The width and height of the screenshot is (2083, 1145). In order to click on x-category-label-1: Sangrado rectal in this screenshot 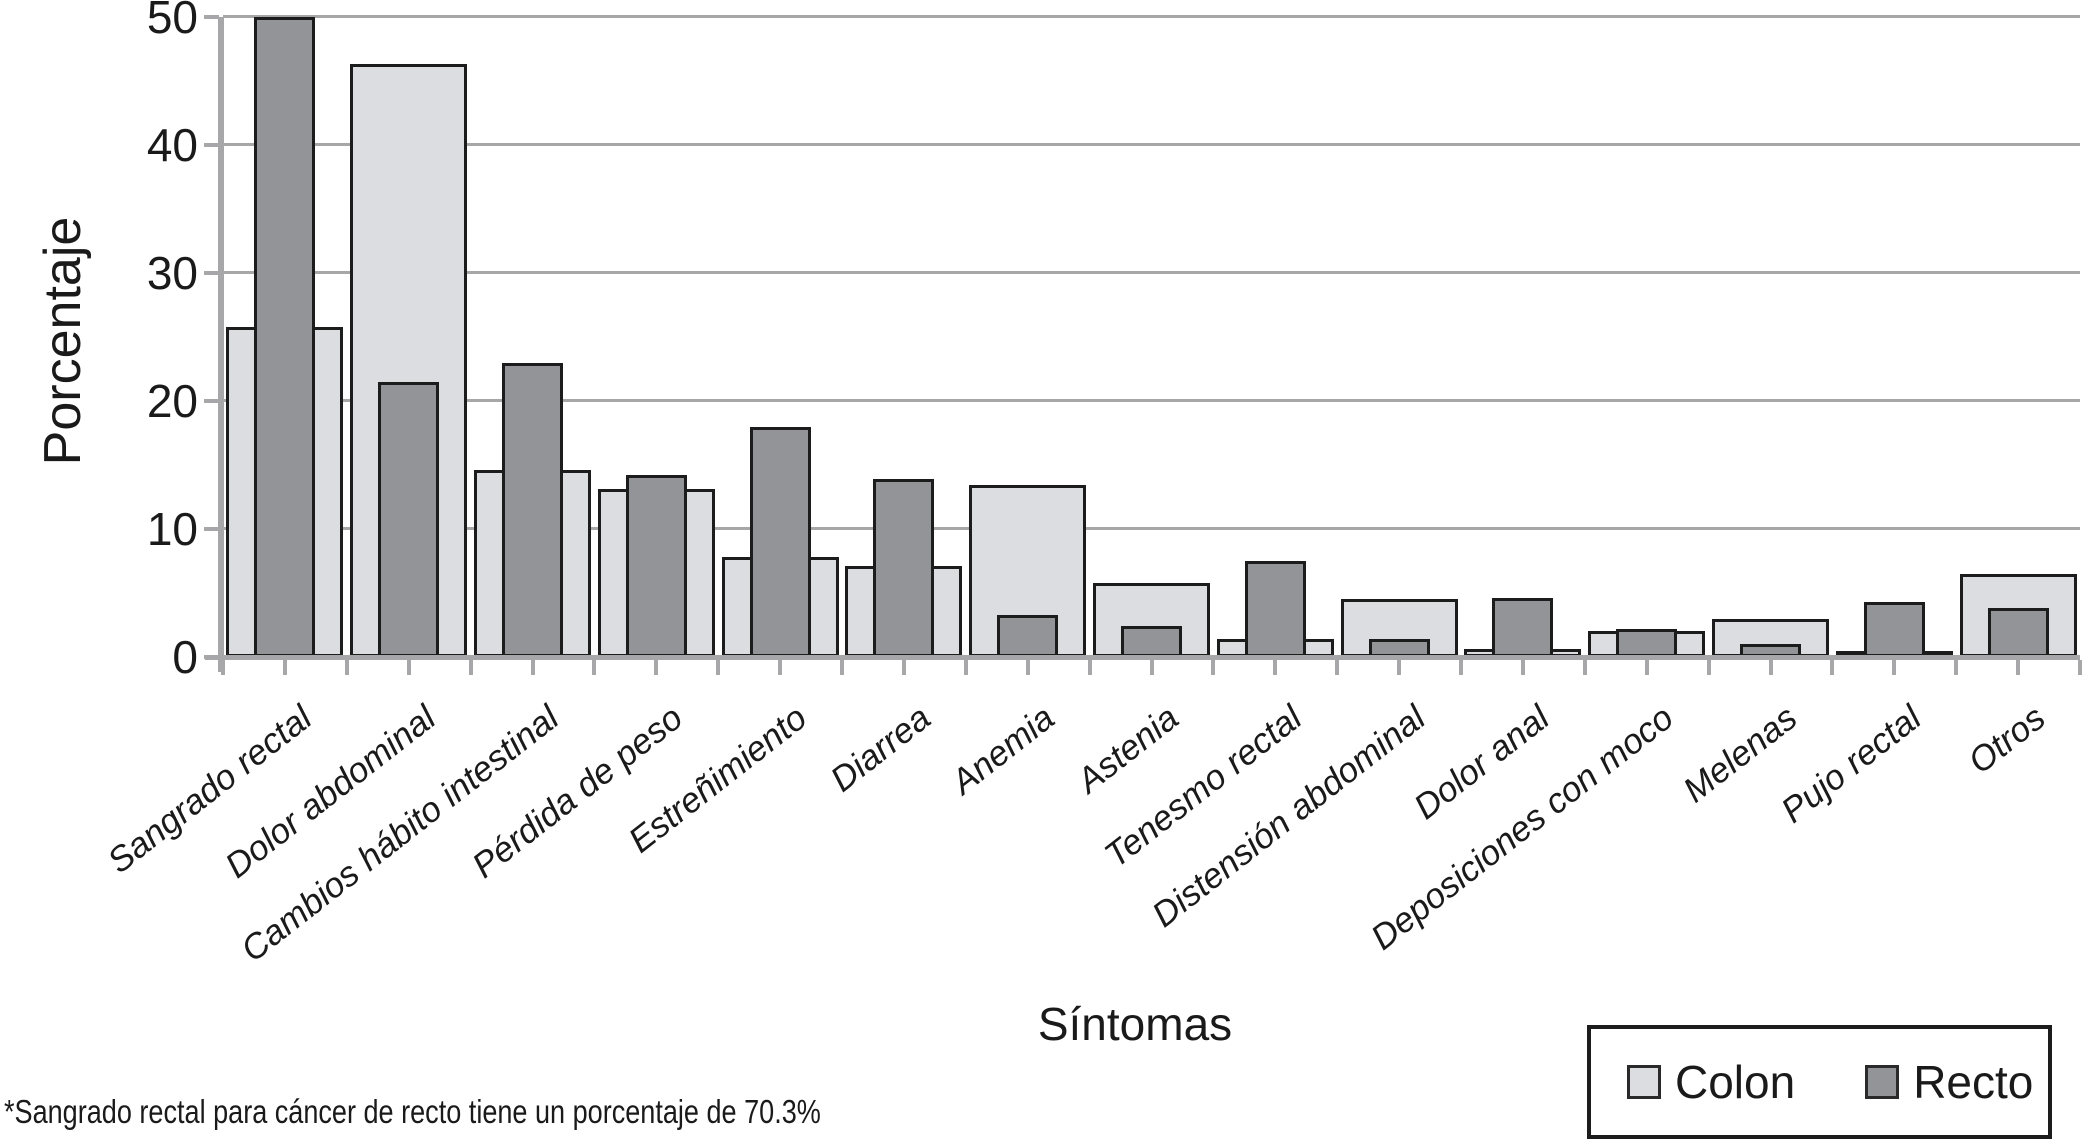, I will do `click(209, 789)`.